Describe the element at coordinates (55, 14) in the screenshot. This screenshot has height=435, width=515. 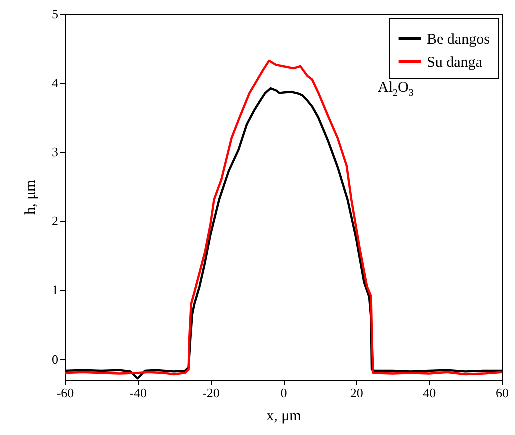
I see `y-tick-label: 5` at that location.